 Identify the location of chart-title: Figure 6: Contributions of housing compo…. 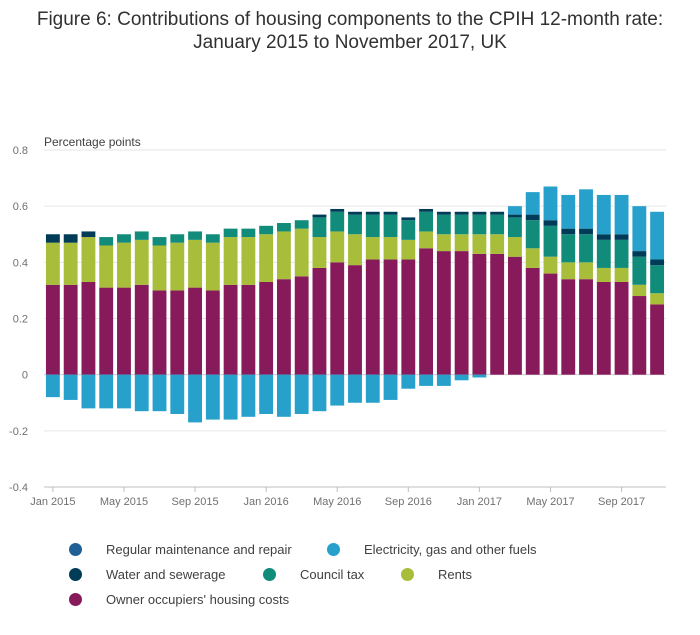
(350, 31).